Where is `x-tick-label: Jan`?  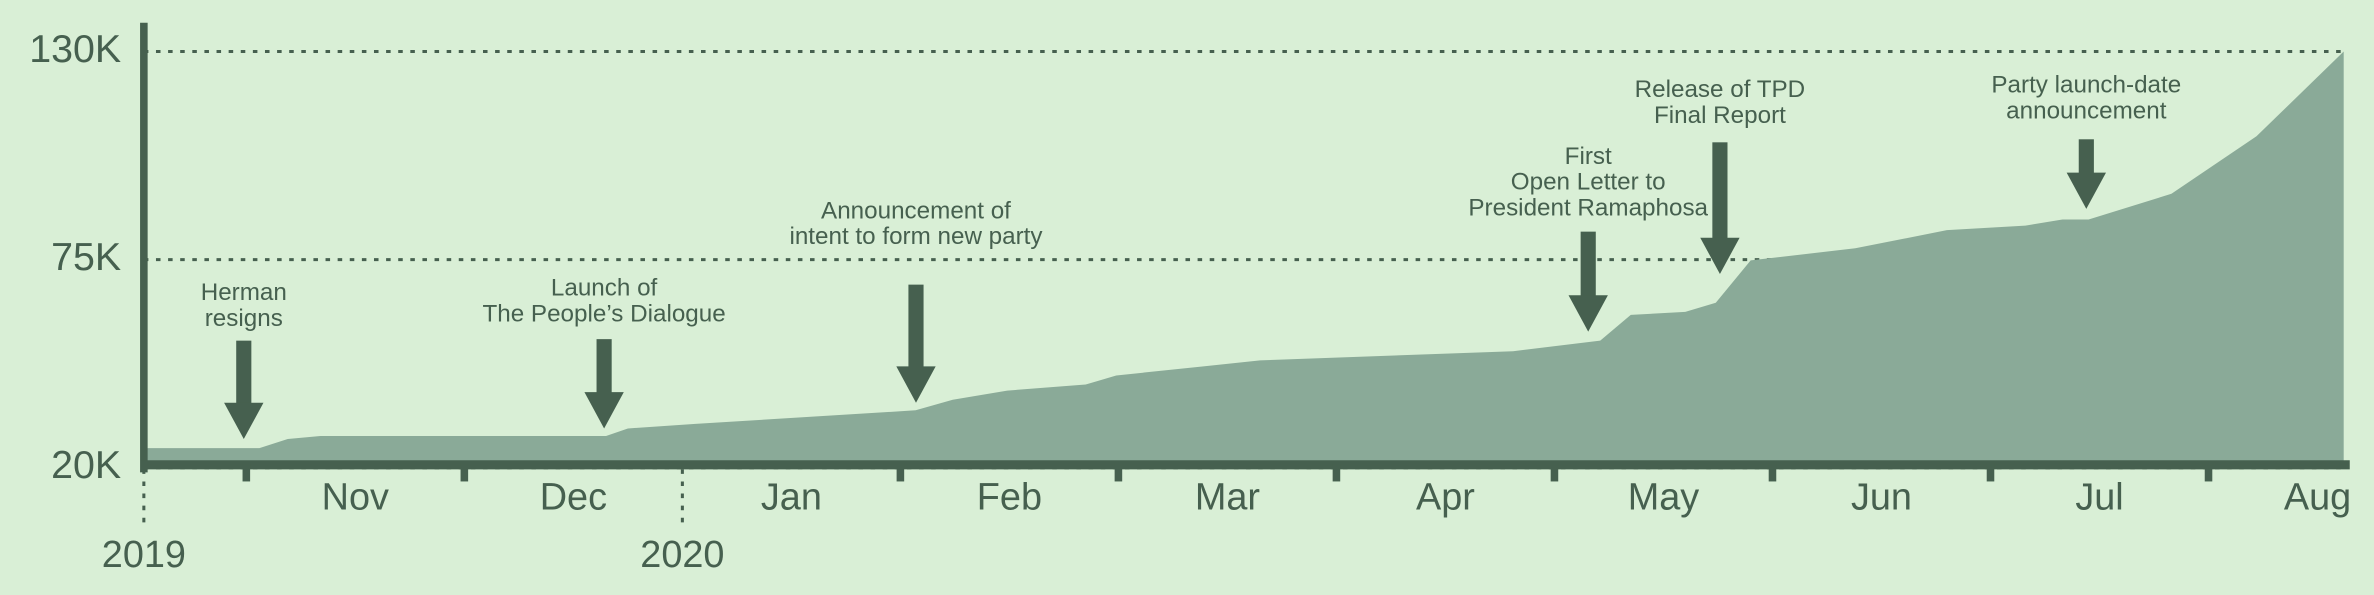 x-tick-label: Jan is located at coordinates (791, 498).